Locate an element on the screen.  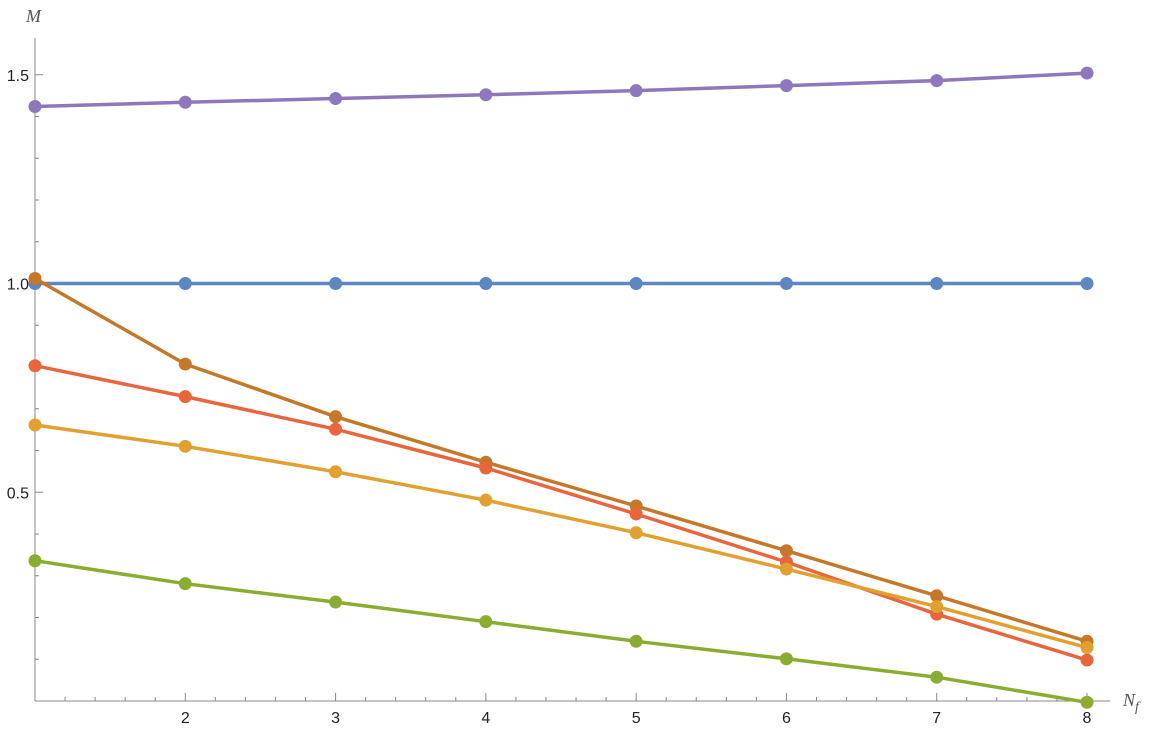
x-tick-label: 7 is located at coordinates (936, 718).